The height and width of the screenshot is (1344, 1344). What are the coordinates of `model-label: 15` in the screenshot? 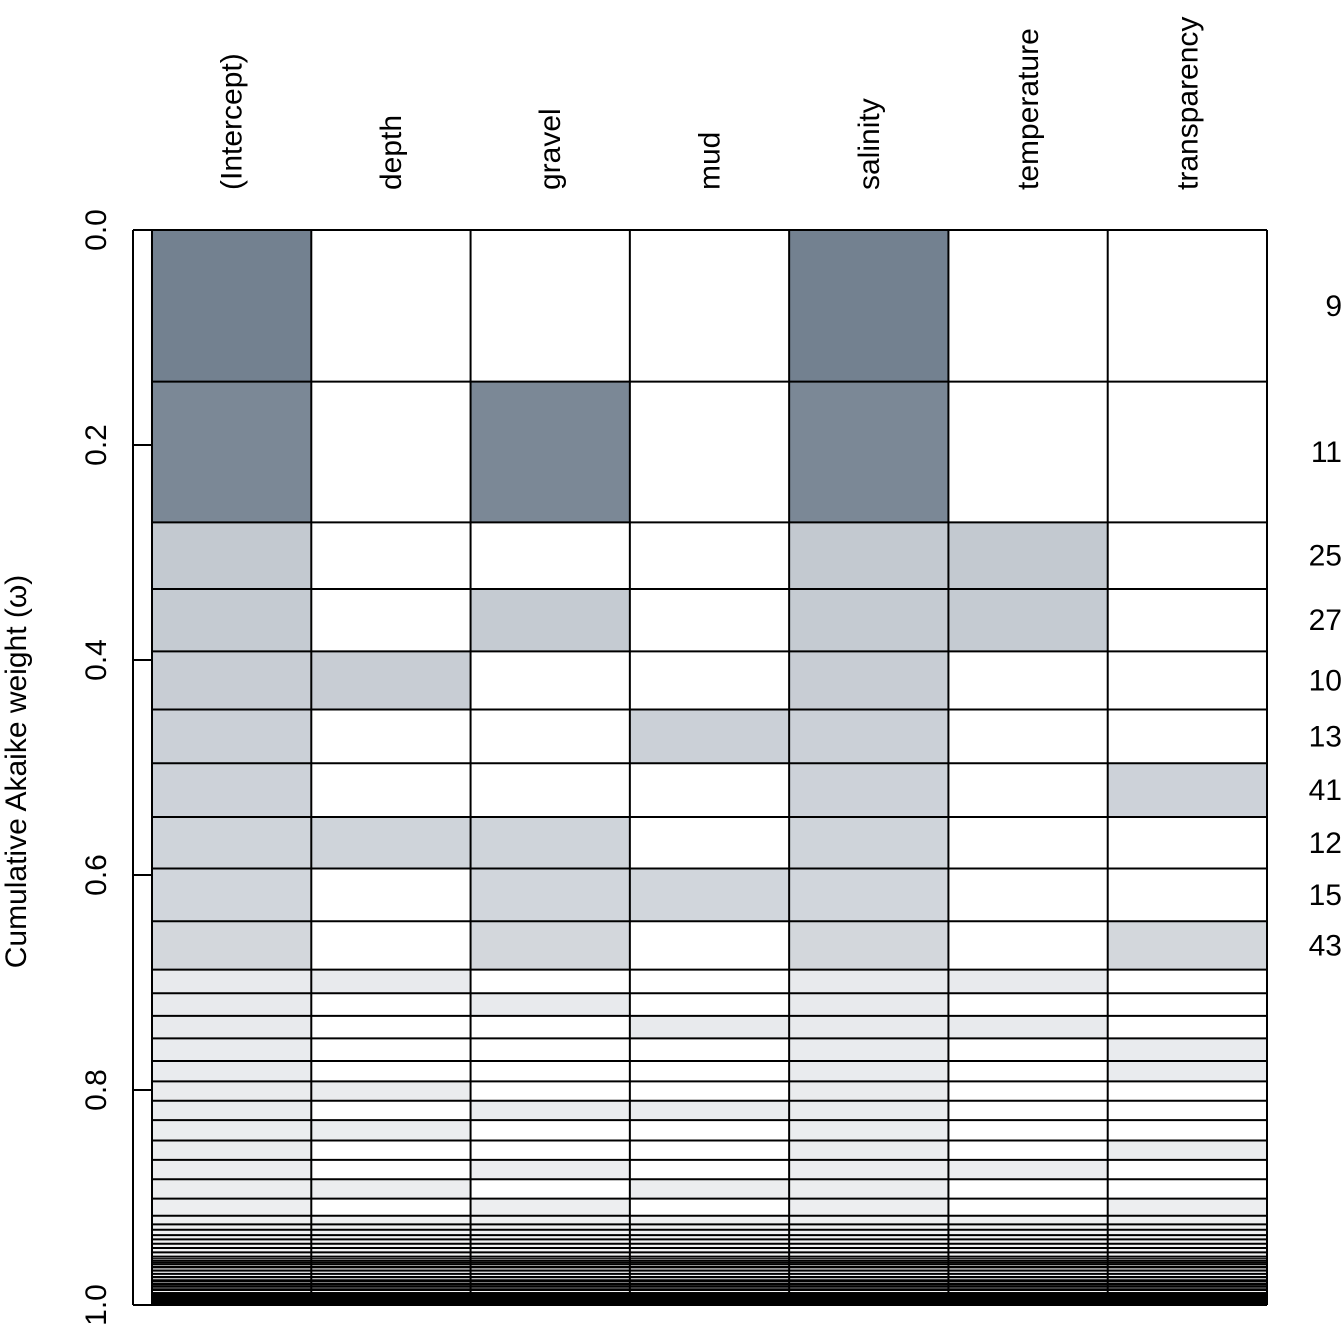 It's located at (1325, 895).